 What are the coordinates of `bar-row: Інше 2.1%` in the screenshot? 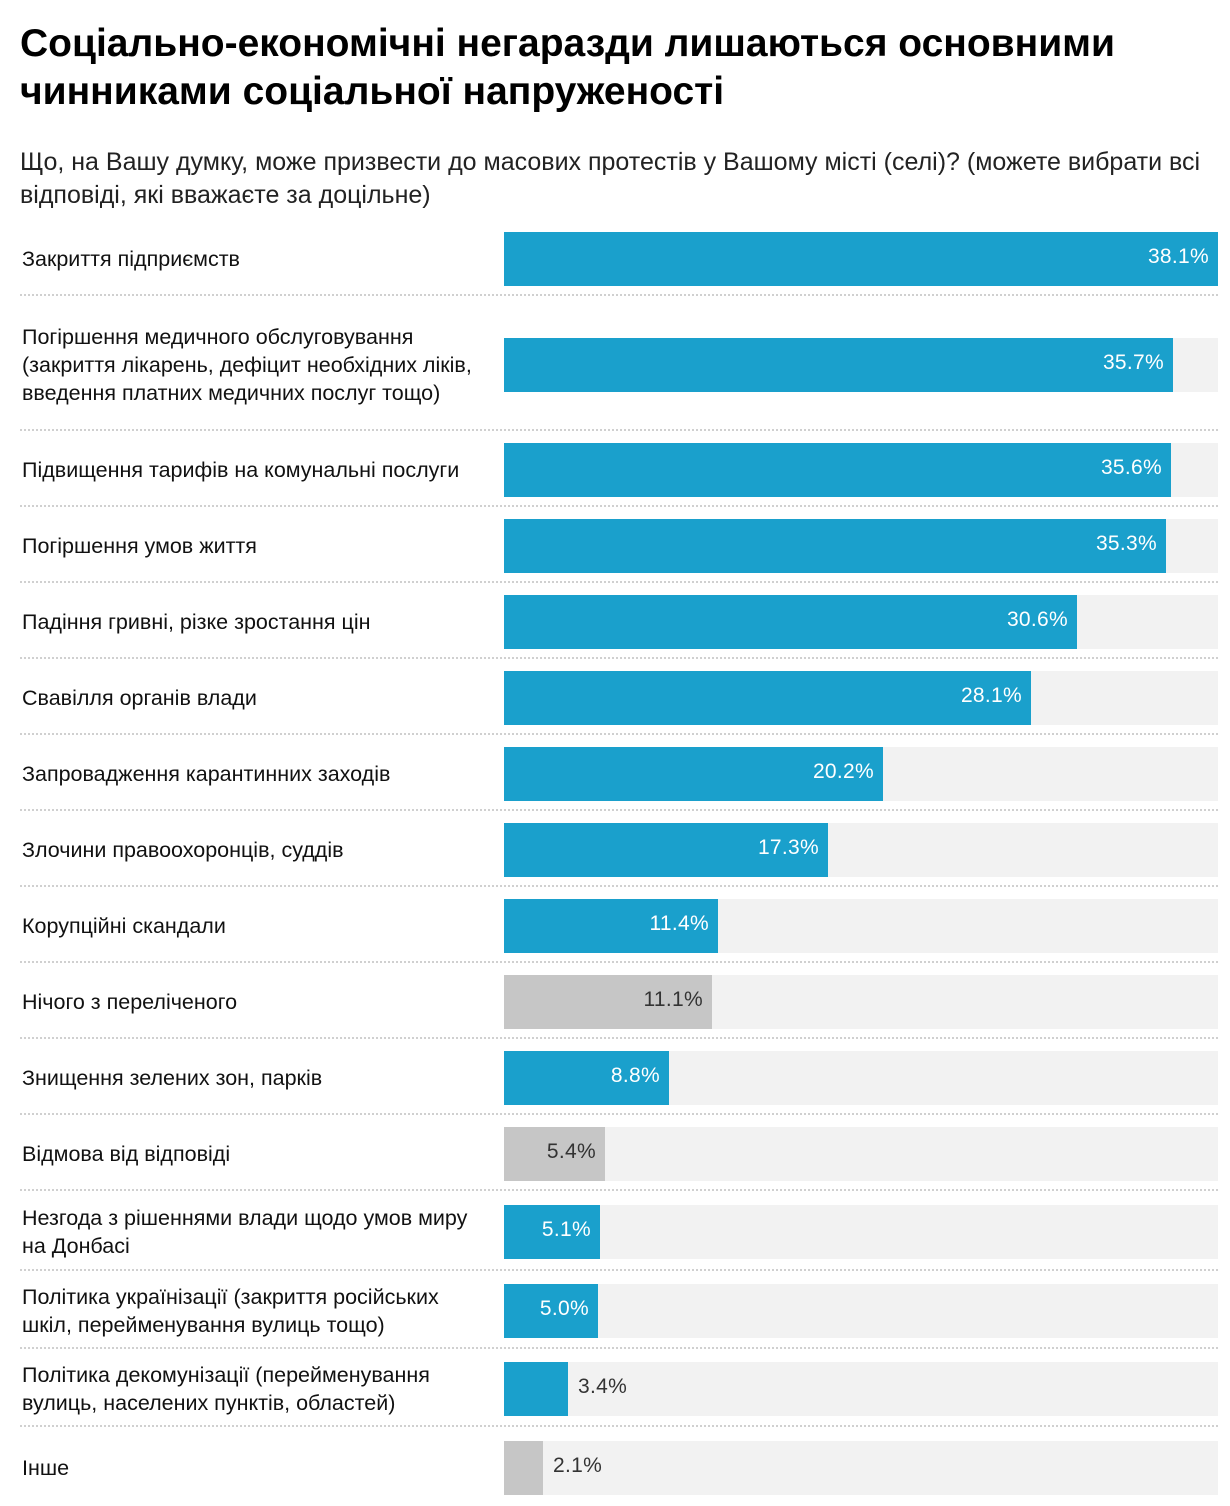 It's located at (619, 1466).